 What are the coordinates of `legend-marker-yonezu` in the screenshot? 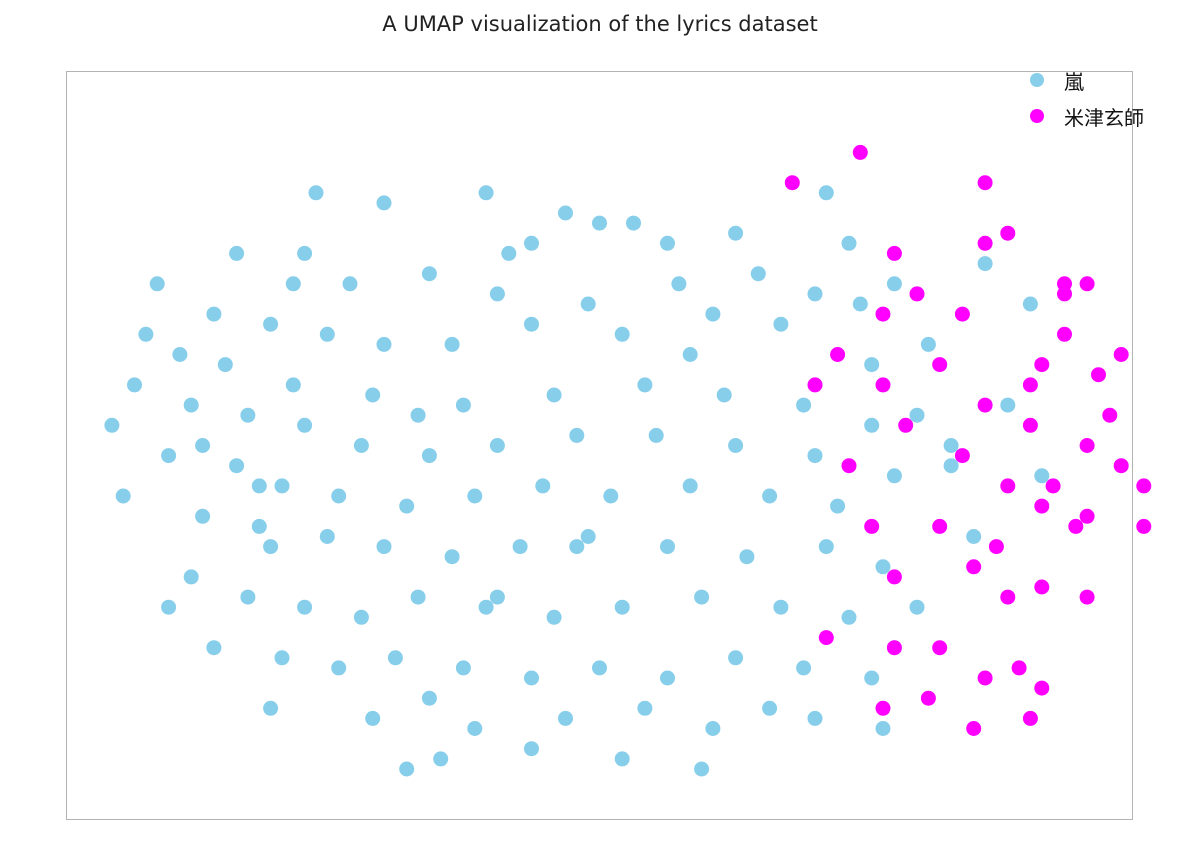 It's located at (1037, 116).